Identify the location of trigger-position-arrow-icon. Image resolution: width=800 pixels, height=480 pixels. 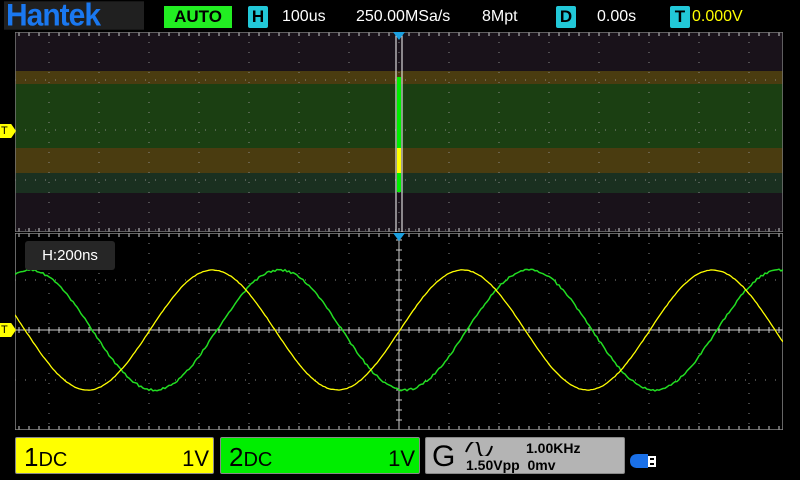
(399, 237).